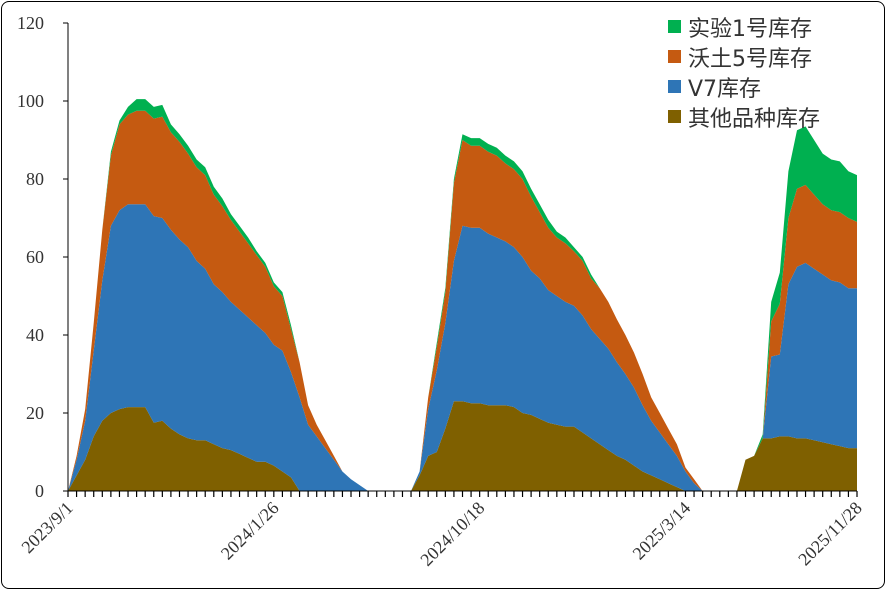 The image size is (888, 592). I want to click on legend-label: 其他品种库存, so click(754, 119).